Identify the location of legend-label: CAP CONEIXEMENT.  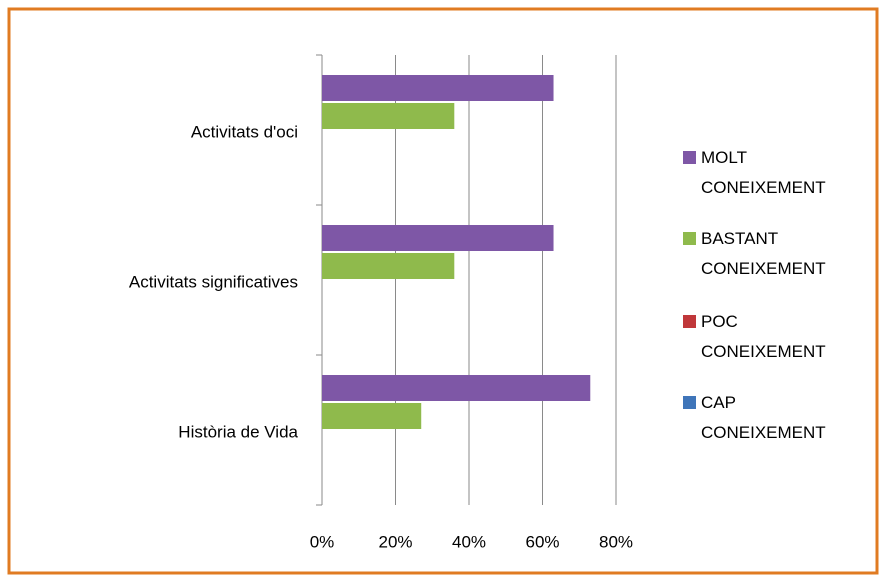
(763, 417).